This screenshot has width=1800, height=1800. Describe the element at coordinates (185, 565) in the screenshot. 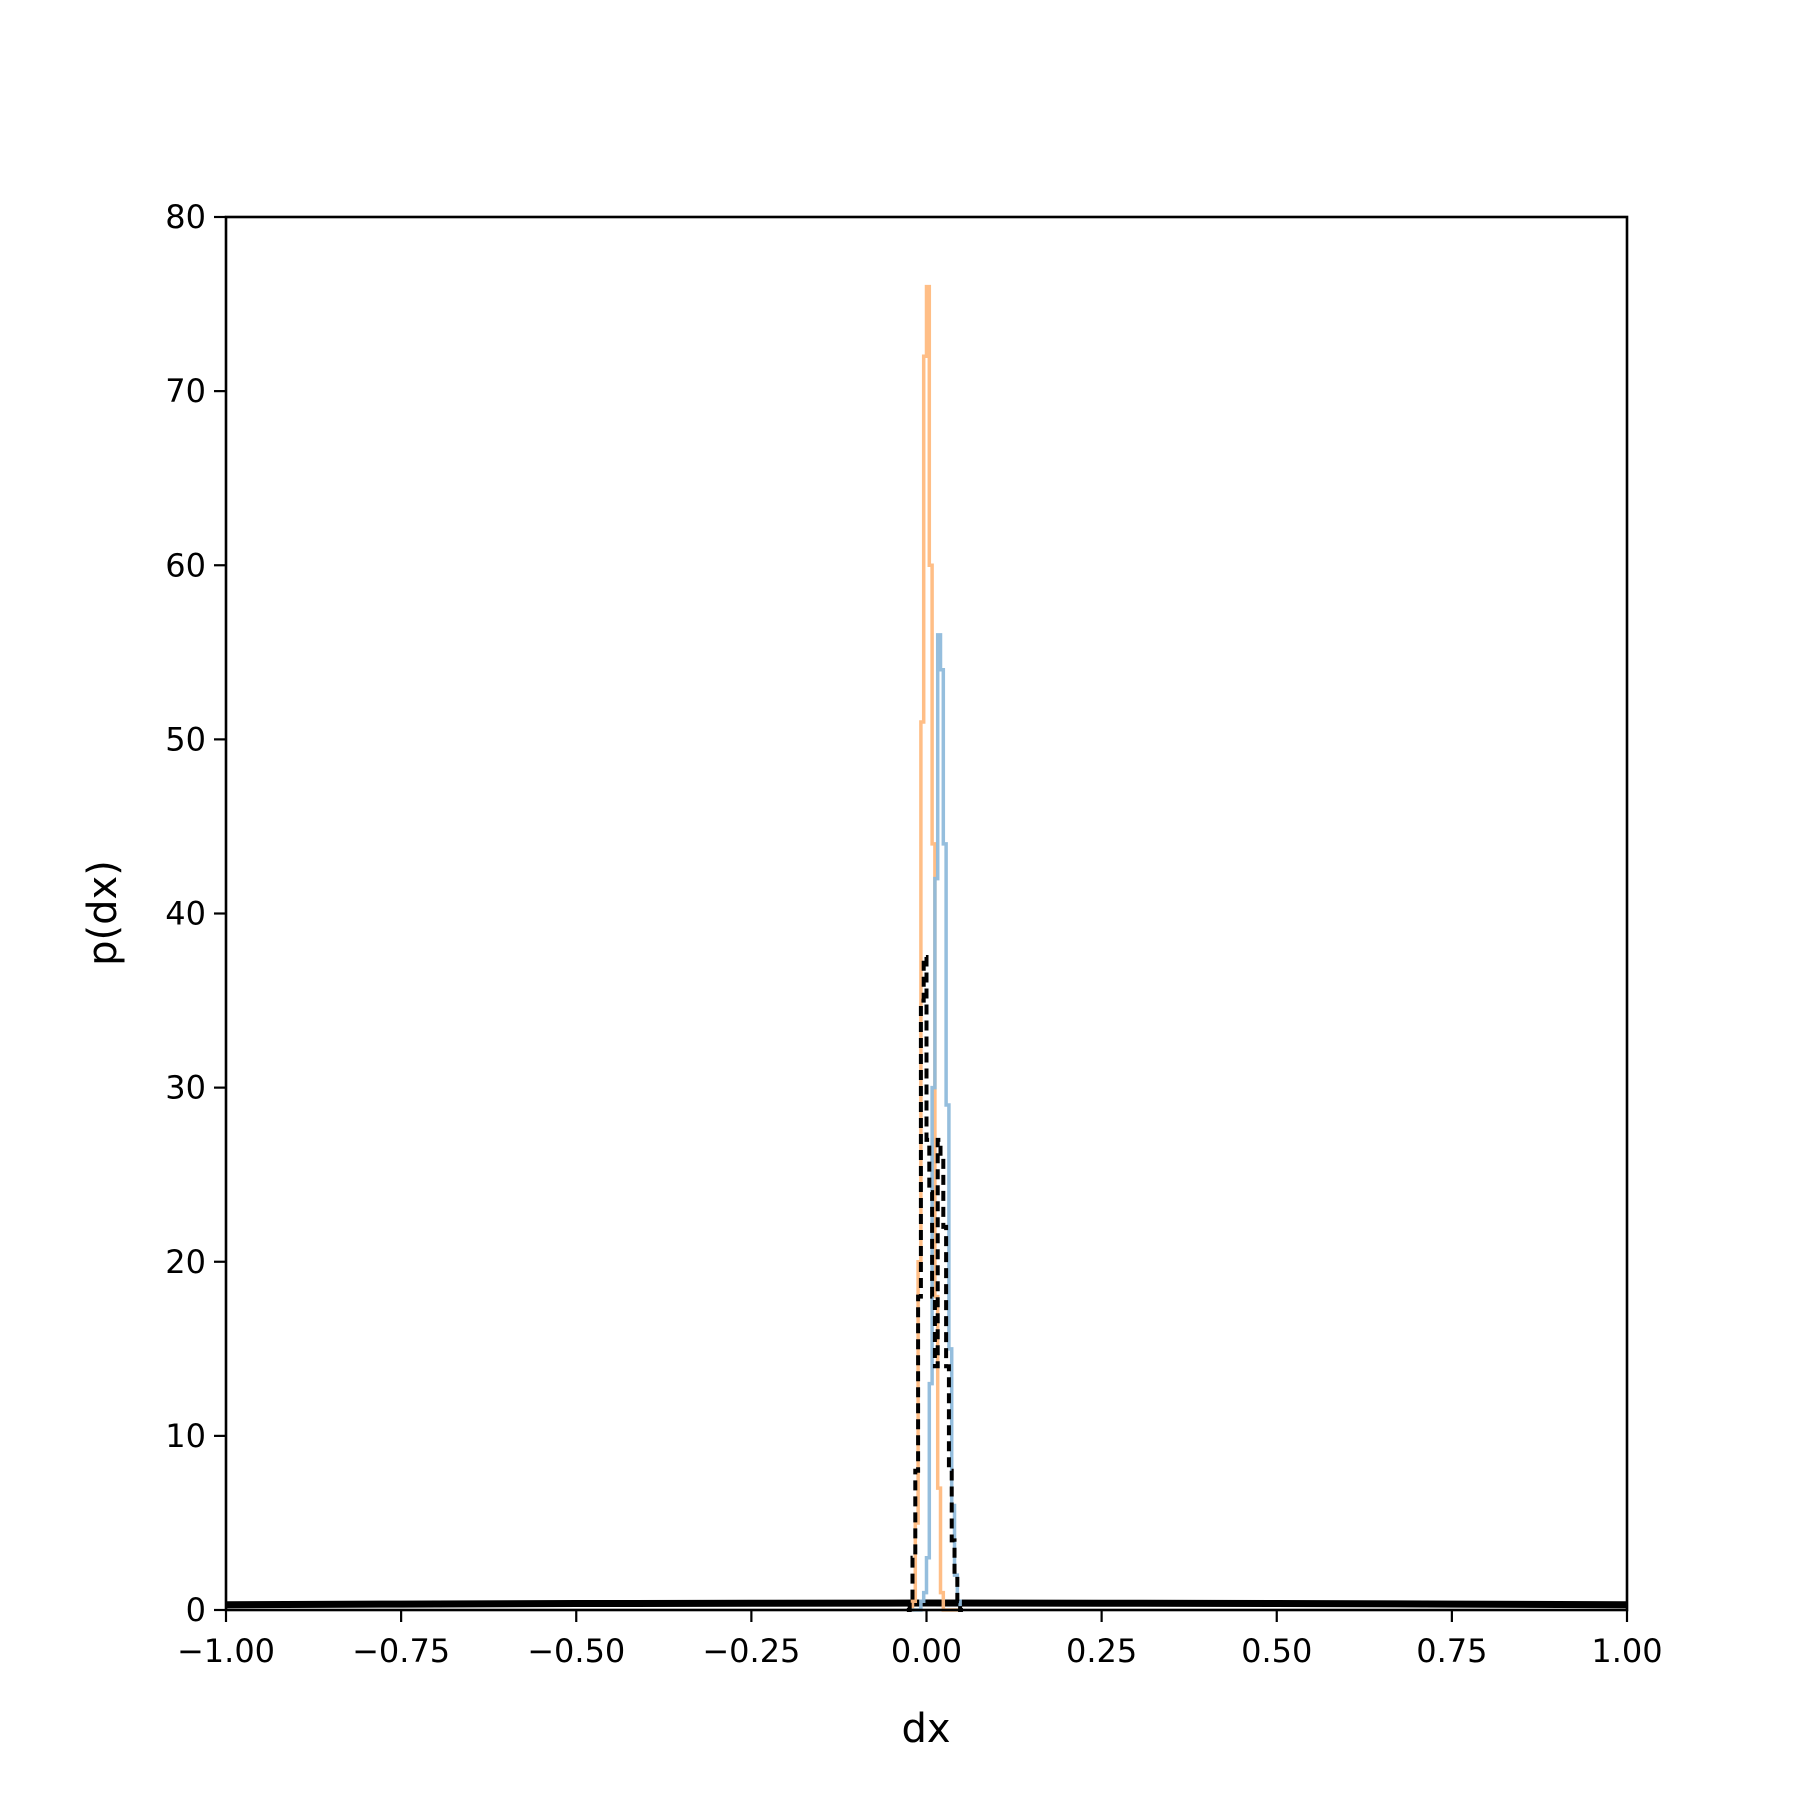

I see `y-tick-label: 60` at that location.